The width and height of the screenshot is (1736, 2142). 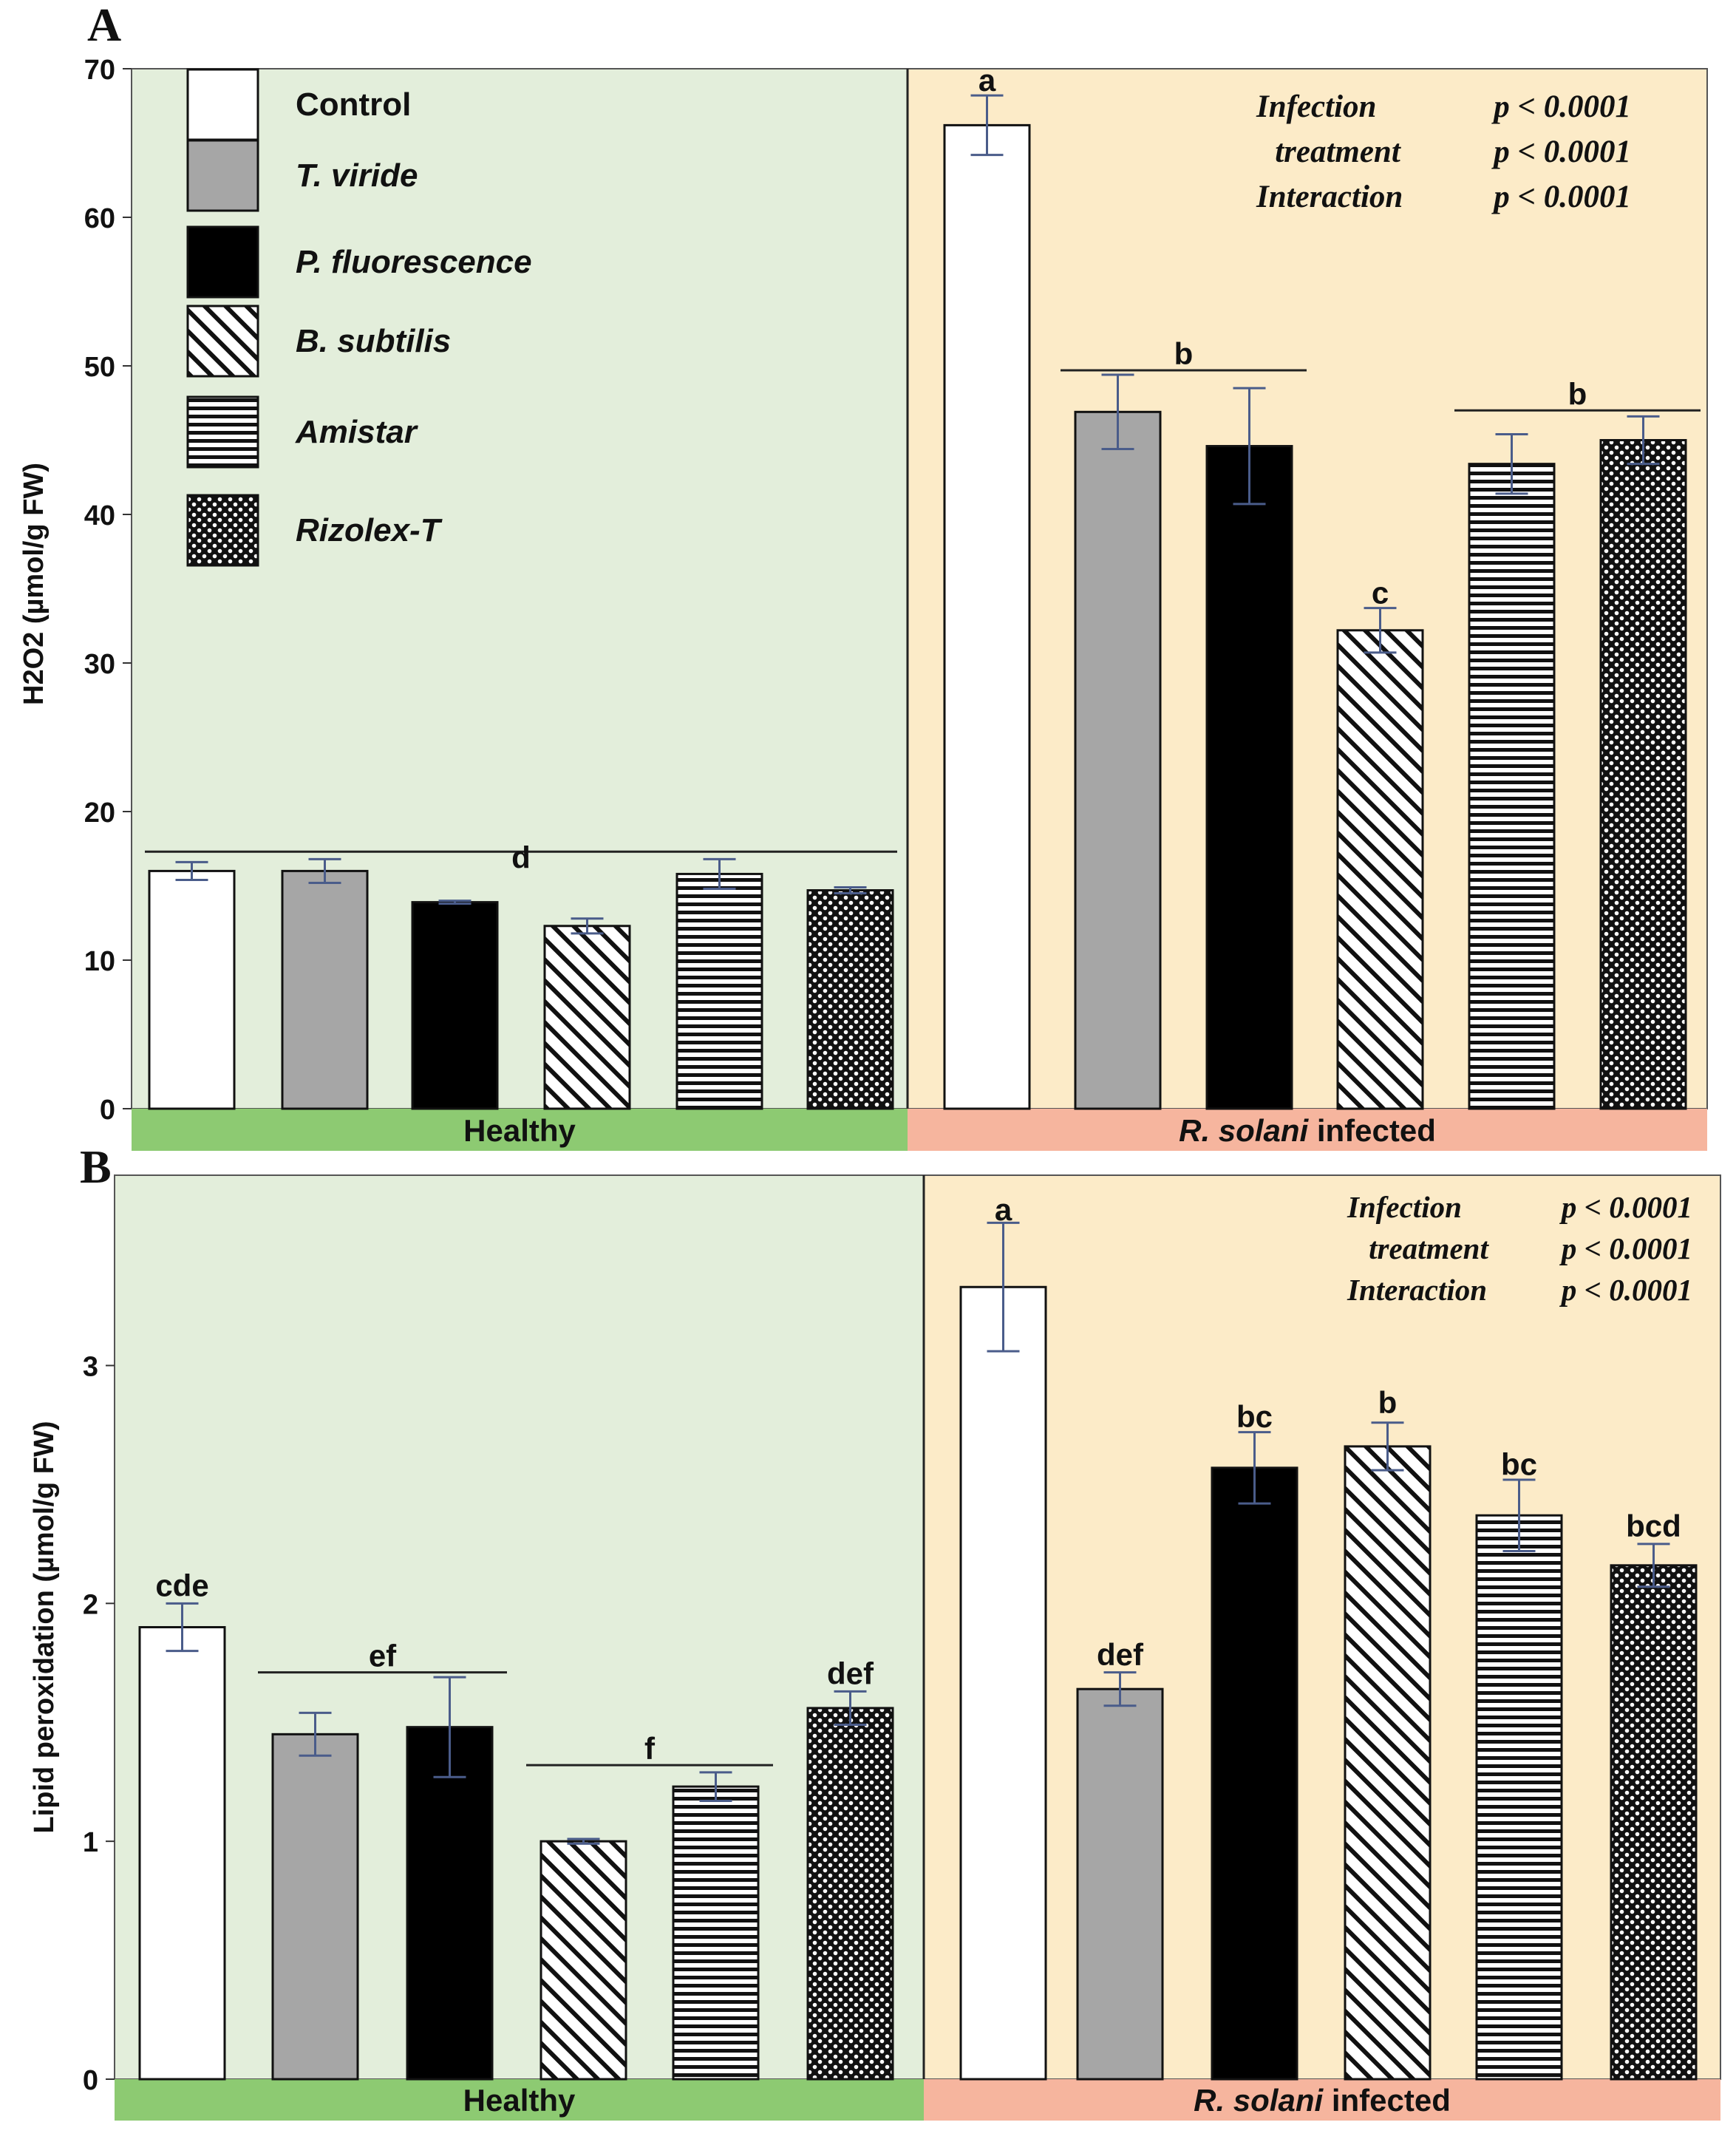 What do you see at coordinates (99, 664) in the screenshot?
I see `y-tick-label: 30` at bounding box center [99, 664].